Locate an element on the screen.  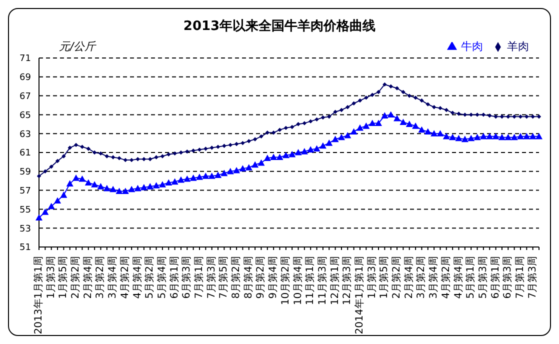
y-tick-label: 63 is located at coordinates (25, 135).